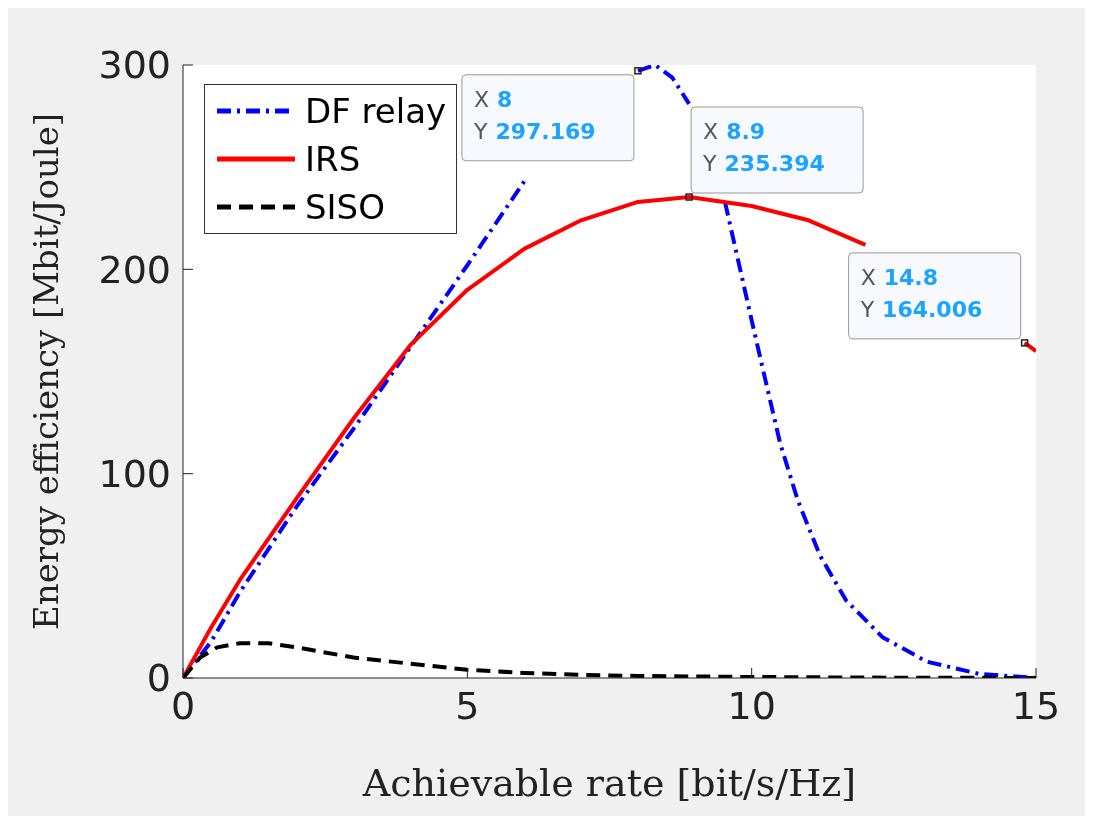 This screenshot has height=824, width=1093. Describe the element at coordinates (763, 148) in the screenshot. I see `annotation: X 8.9 Y 235.394` at that location.